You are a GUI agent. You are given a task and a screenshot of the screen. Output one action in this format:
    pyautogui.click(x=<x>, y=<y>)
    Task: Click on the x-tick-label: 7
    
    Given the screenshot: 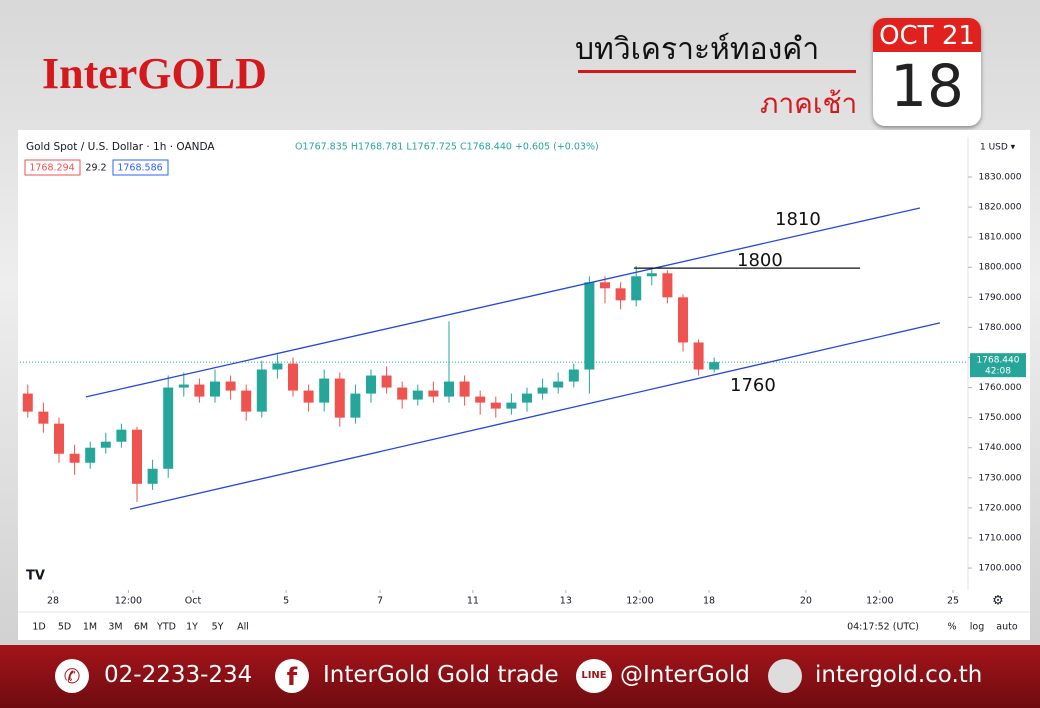 What is the action you would take?
    pyautogui.click(x=380, y=601)
    